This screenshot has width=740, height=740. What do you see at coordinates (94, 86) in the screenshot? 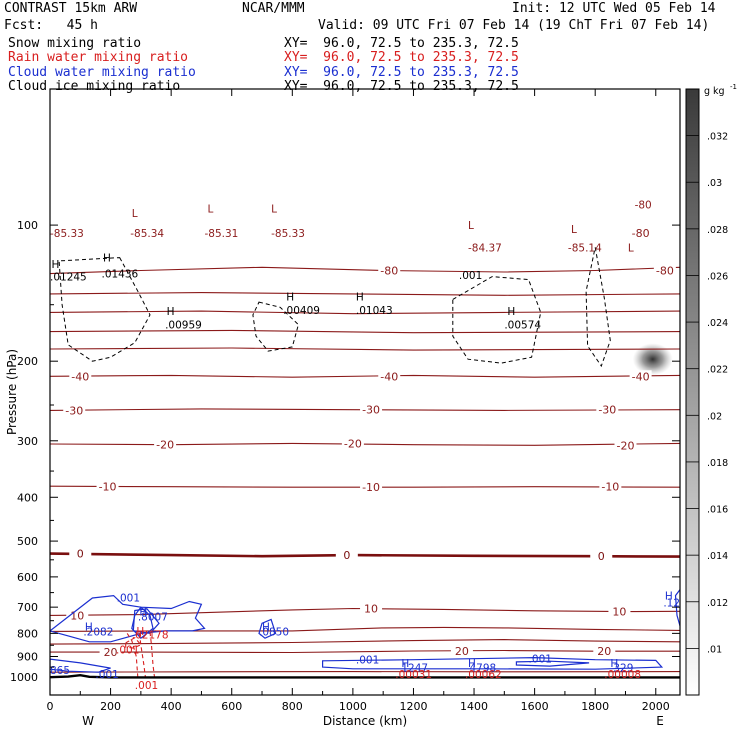
I see `field-ice-name: Cloud ice mixing ratio` at bounding box center [94, 86].